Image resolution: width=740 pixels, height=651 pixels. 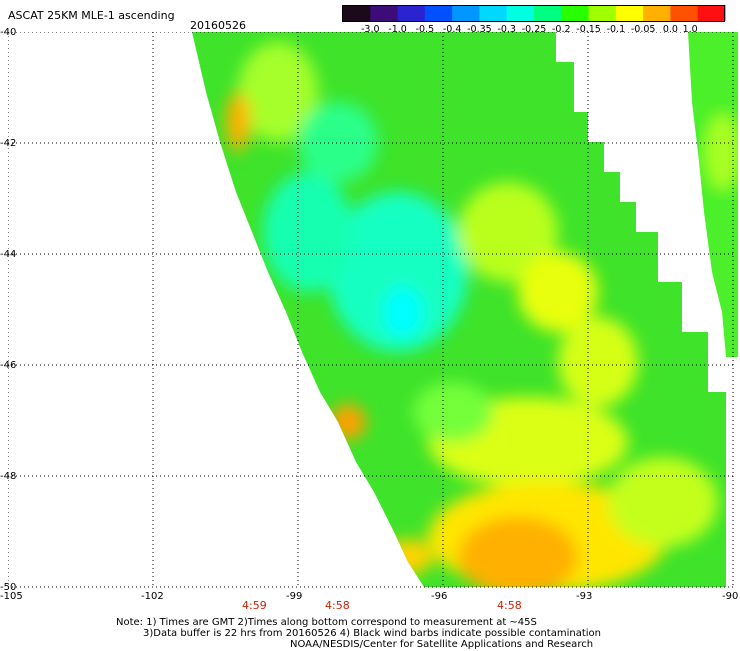 I want to click on colorbar-tick-label: 0.0, so click(x=670, y=28).